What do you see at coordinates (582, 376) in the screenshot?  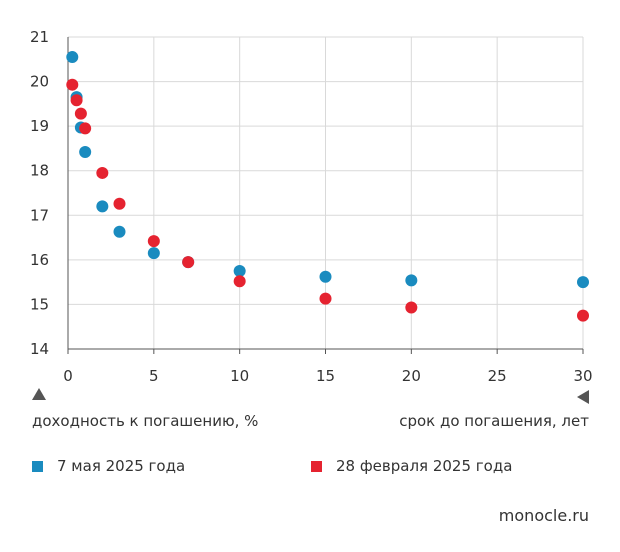 I see `x-tick-label: 30` at bounding box center [582, 376].